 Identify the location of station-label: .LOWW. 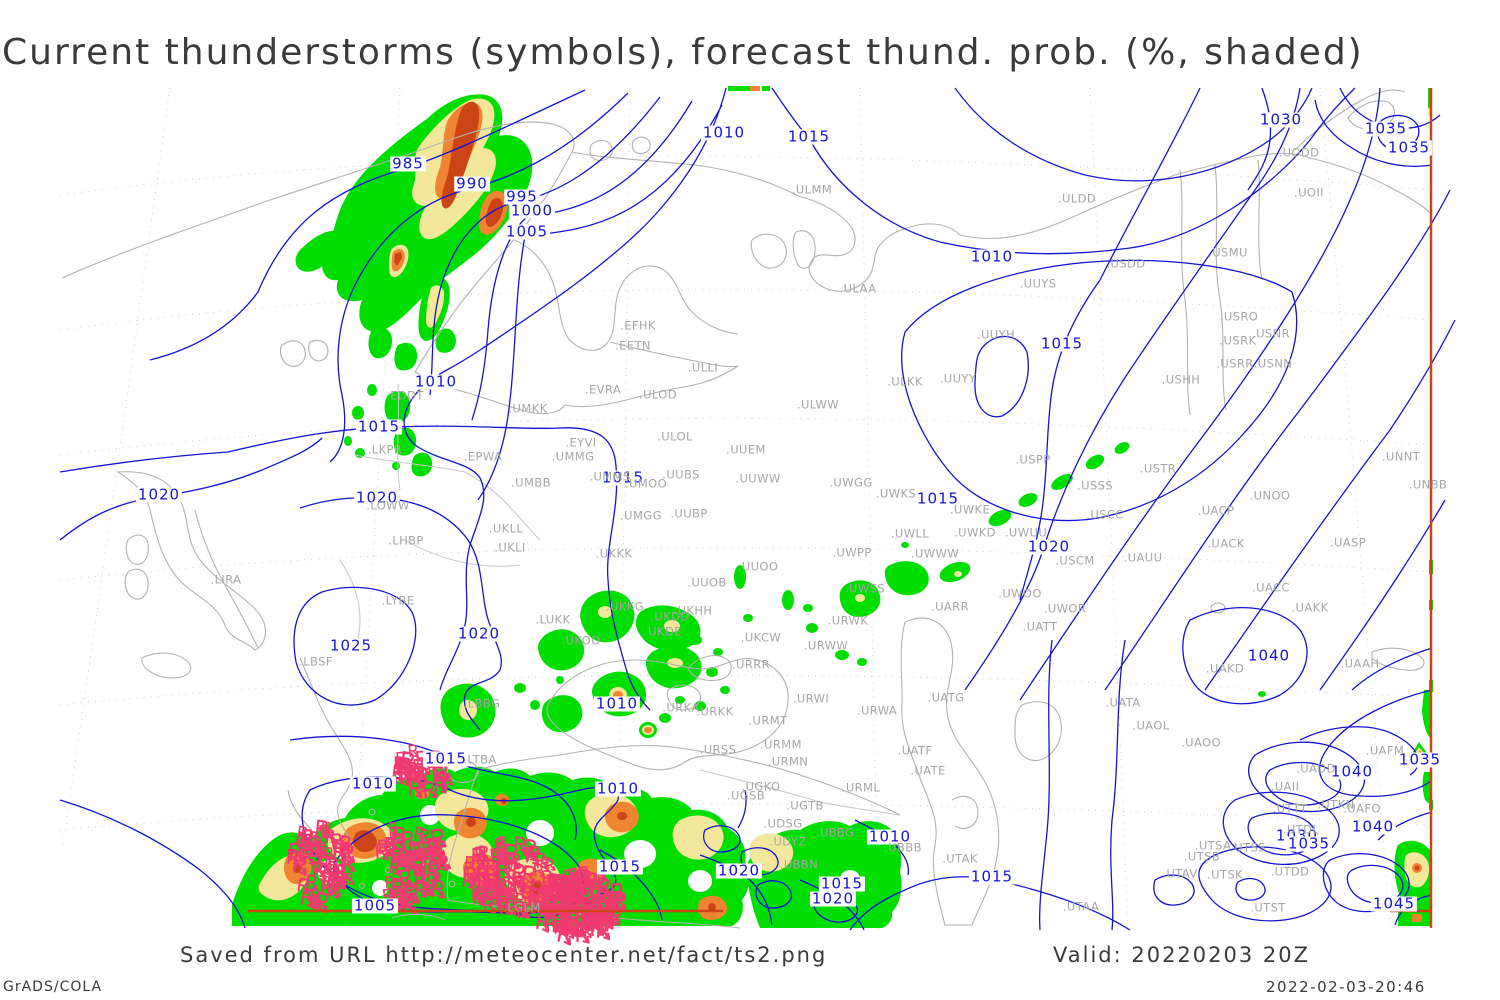
(388, 505).